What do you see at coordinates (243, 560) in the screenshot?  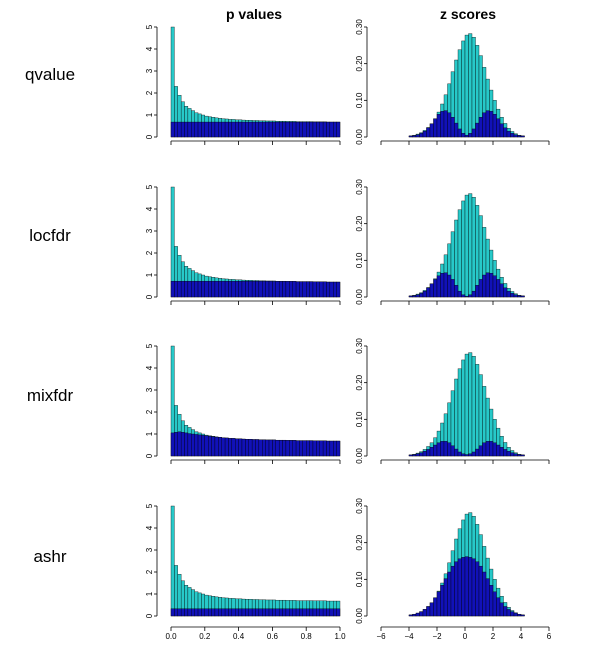 I see `histogram-ashr-p-values: 0 1 2 3 4 5` at bounding box center [243, 560].